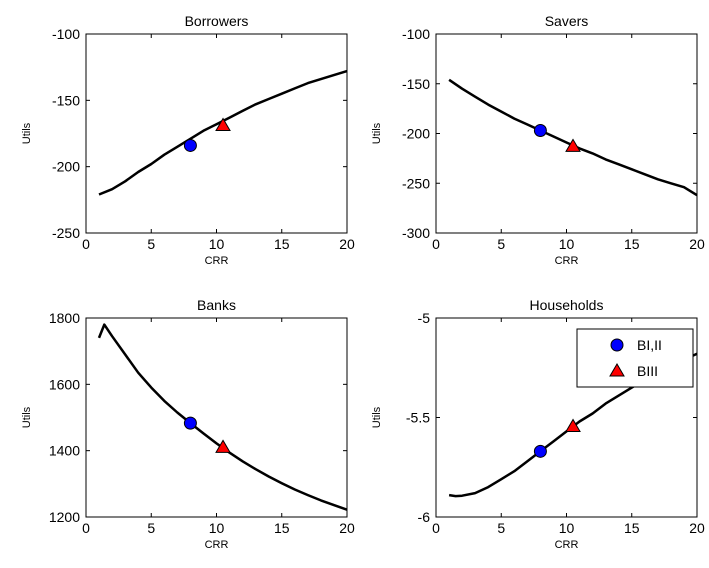 Image resolution: width=709 pixels, height=568 pixels. What do you see at coordinates (567, 305) in the screenshot?
I see `chart-title: Households` at bounding box center [567, 305].